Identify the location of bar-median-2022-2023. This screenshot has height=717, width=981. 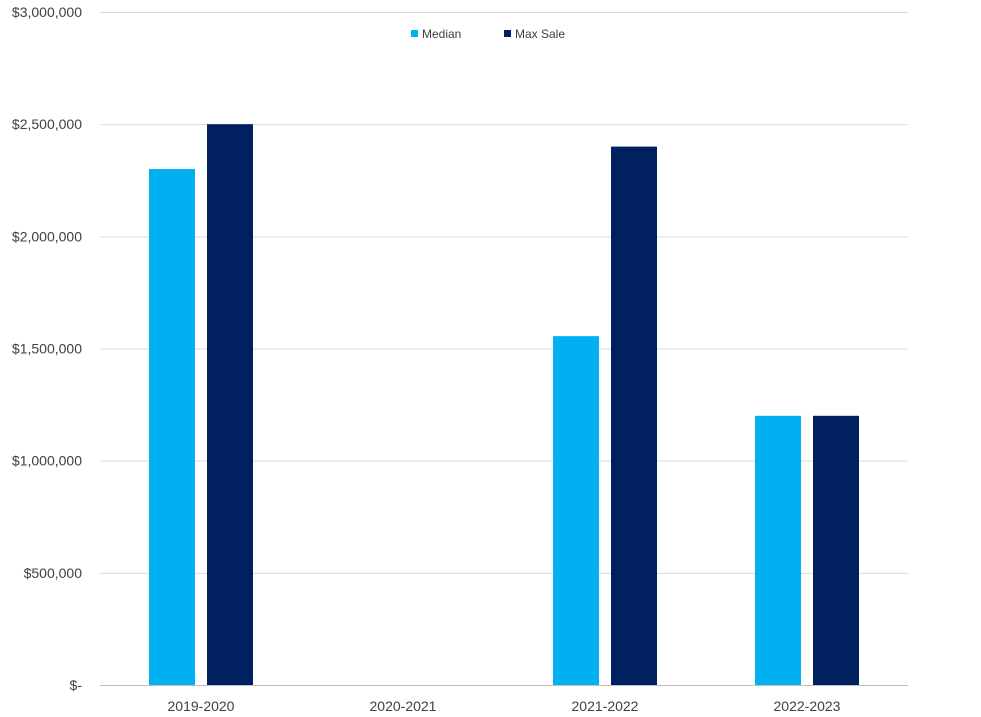
(778, 550).